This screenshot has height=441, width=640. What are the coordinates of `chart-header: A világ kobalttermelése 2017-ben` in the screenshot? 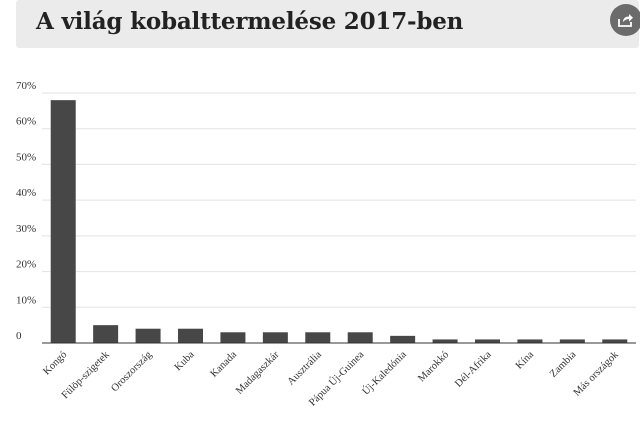 It's located at (328, 24).